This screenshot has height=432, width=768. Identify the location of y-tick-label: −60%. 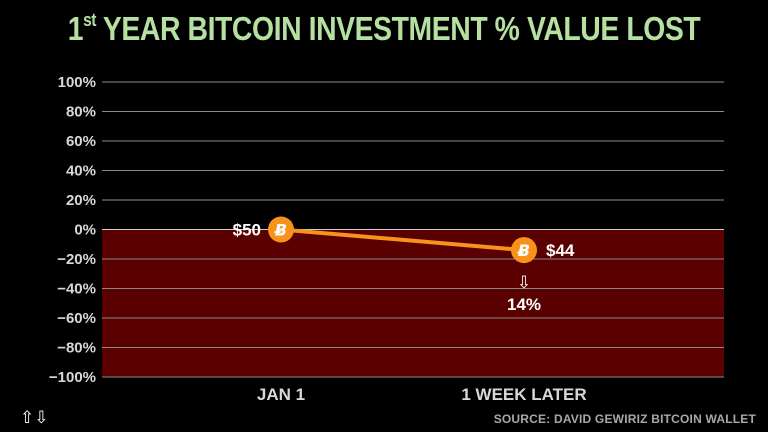
(76, 318).